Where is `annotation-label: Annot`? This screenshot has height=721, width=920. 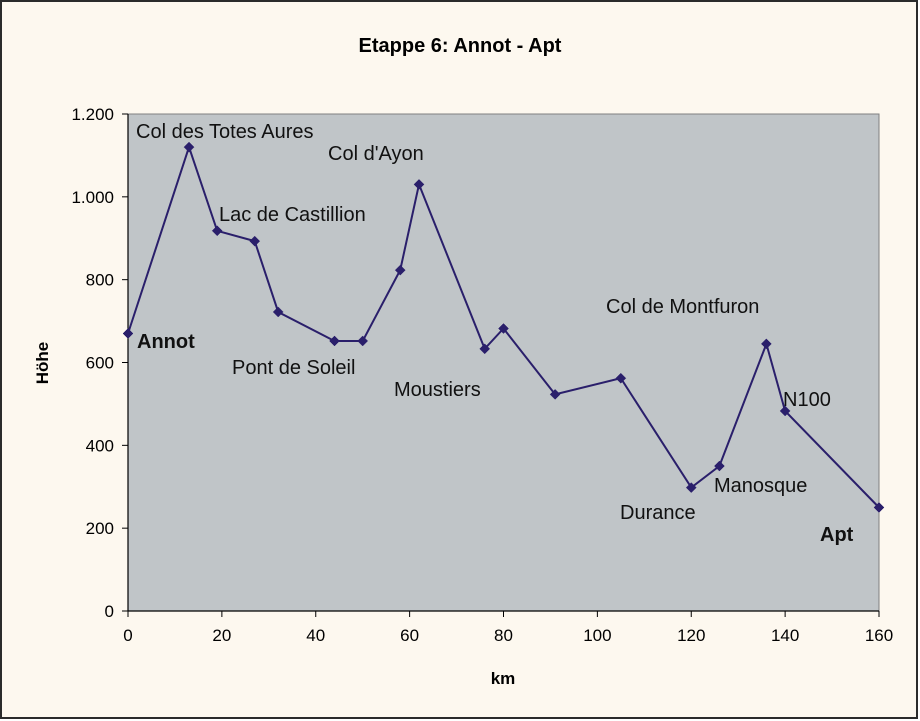
annotation-label: Annot is located at coordinates (166, 342).